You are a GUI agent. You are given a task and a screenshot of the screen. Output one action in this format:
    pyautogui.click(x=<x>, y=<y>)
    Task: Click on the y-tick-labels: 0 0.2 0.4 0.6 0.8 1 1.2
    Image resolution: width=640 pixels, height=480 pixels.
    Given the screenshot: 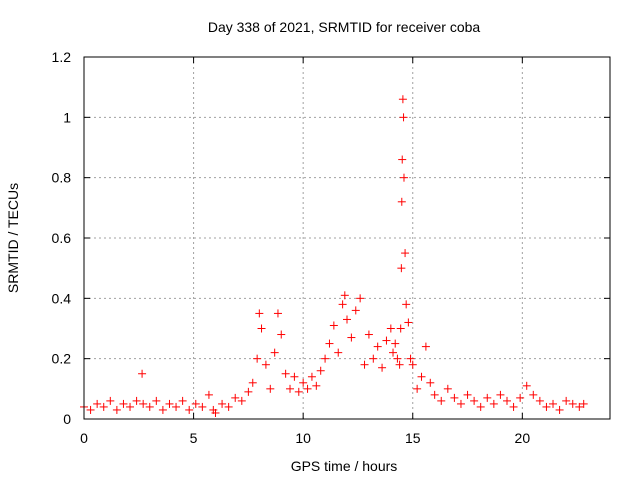 What is the action you would take?
    pyautogui.click(x=62, y=238)
    